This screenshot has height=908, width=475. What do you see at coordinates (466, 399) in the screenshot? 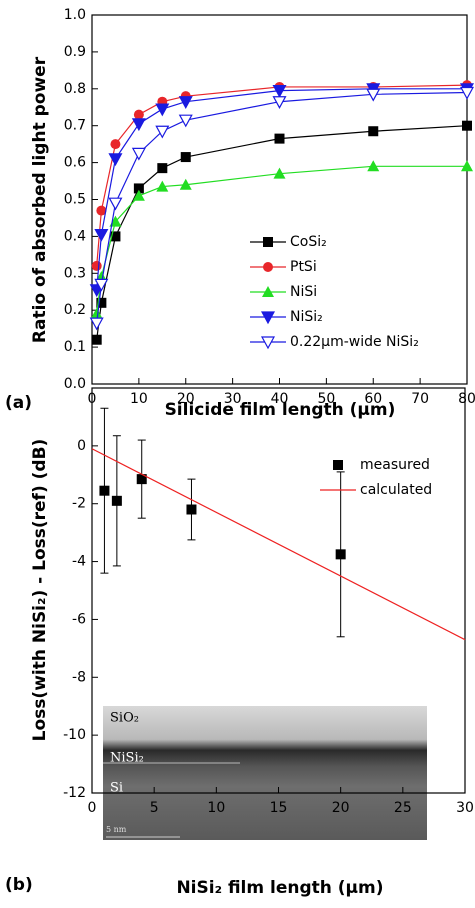
I see `x-tick-label: 80` at bounding box center [466, 399].